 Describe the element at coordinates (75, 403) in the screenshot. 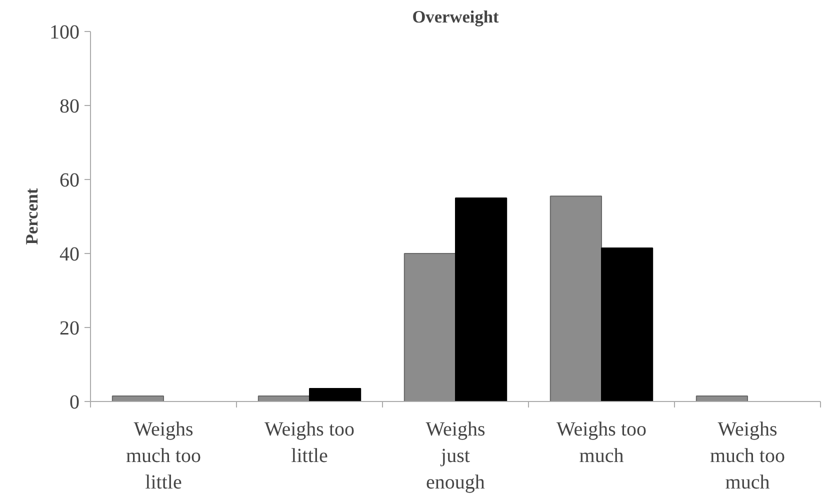

I see `y-tick-label: 0` at that location.